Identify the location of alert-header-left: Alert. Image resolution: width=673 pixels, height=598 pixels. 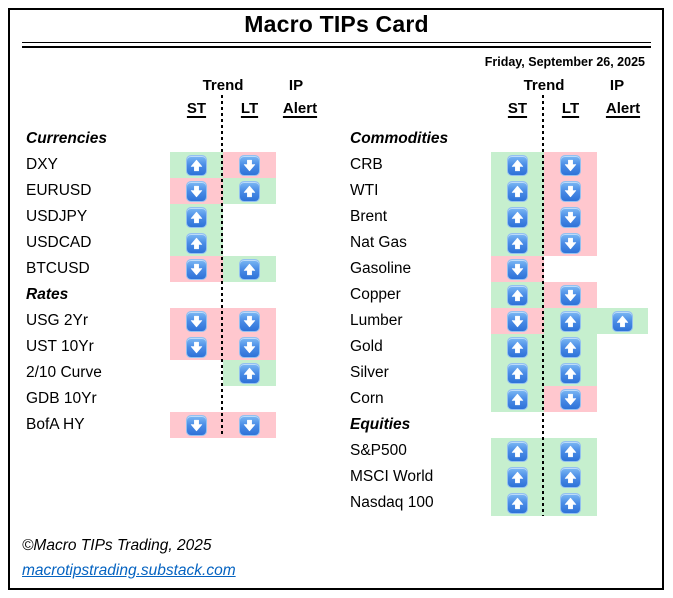
(300, 108).